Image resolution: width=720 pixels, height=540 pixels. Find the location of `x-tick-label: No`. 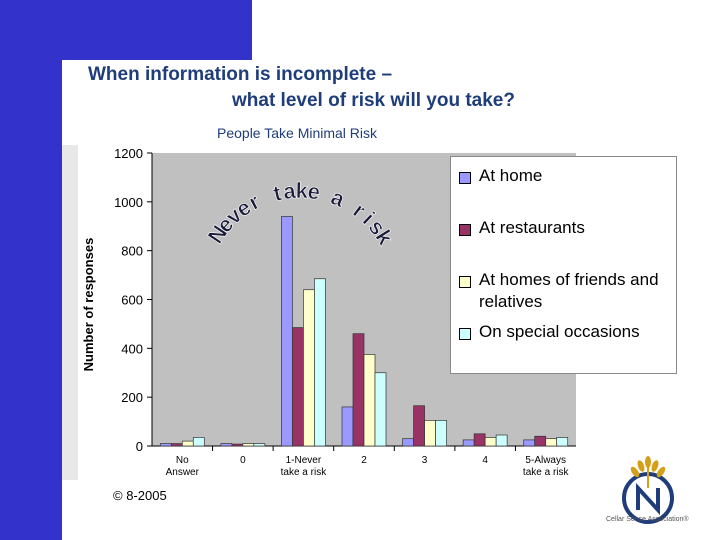

x-tick-label: No is located at coordinates (182, 460).